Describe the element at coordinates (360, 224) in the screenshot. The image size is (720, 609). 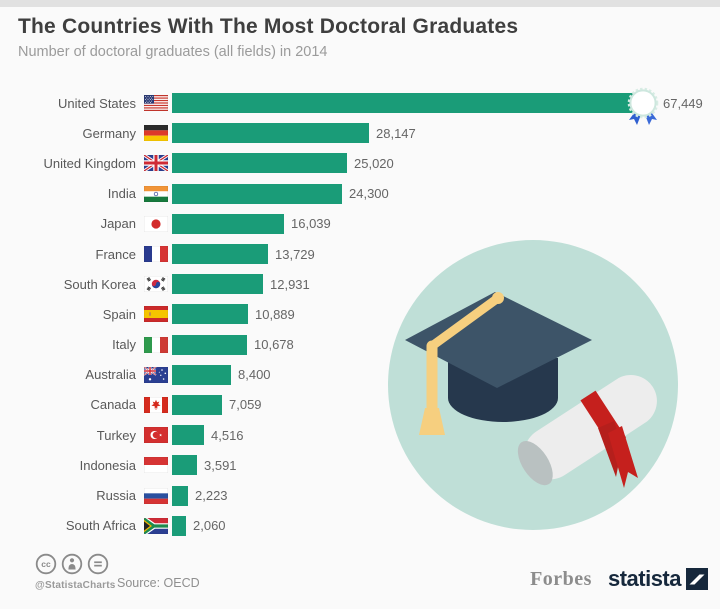
I see `bar-row-japan: Japan 16,039` at that location.